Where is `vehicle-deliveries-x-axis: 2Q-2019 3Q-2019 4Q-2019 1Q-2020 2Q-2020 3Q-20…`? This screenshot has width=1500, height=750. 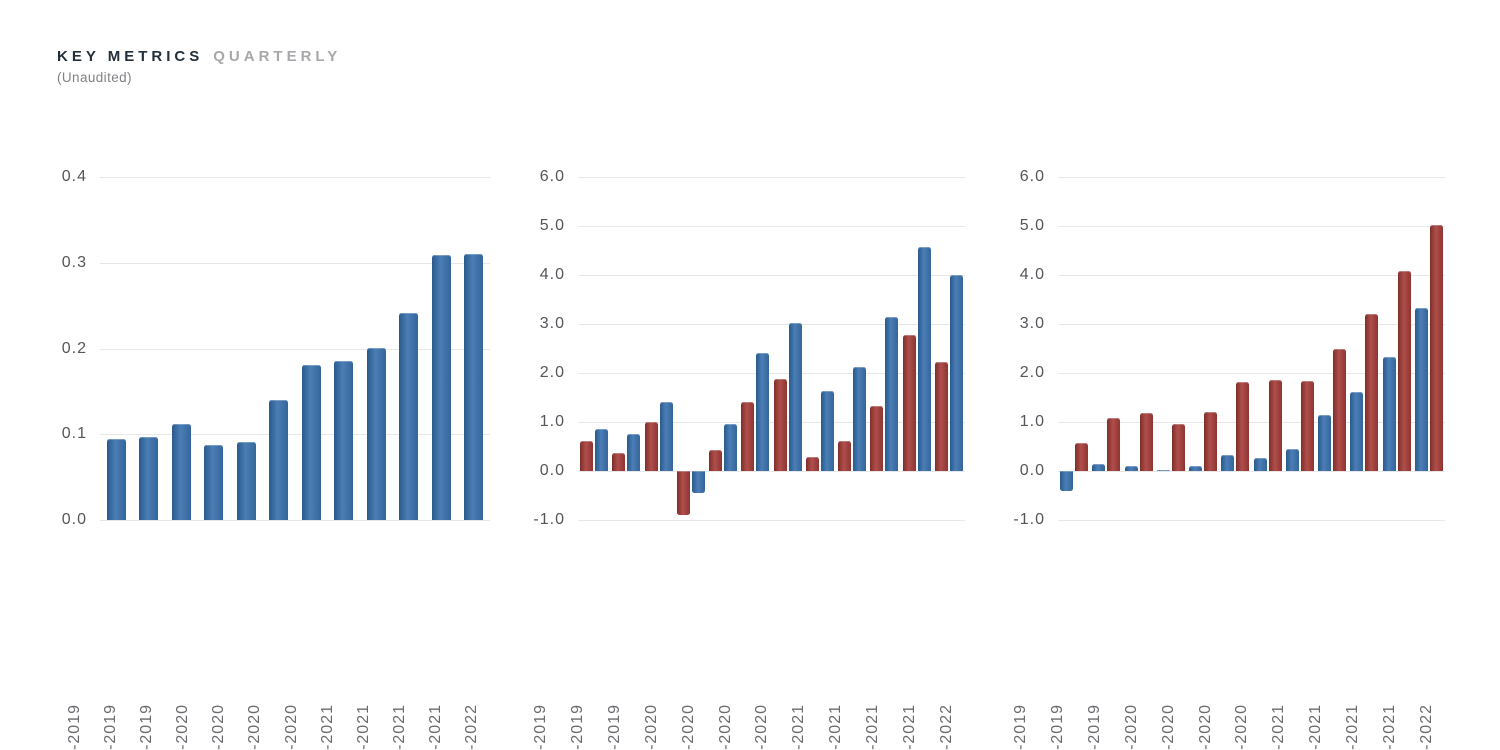 vehicle-deliveries-x-axis: 2Q-2019 3Q-2019 4Q-2019 1Q-2020 2Q-2020 3Q-20… is located at coordinates (273, 727).